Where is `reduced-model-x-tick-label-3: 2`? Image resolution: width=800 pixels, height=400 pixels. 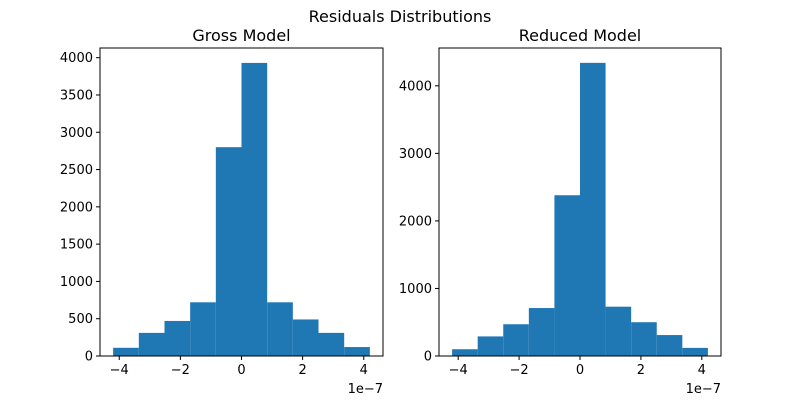 reduced-model-x-tick-label-3: 2 is located at coordinates (641, 370).